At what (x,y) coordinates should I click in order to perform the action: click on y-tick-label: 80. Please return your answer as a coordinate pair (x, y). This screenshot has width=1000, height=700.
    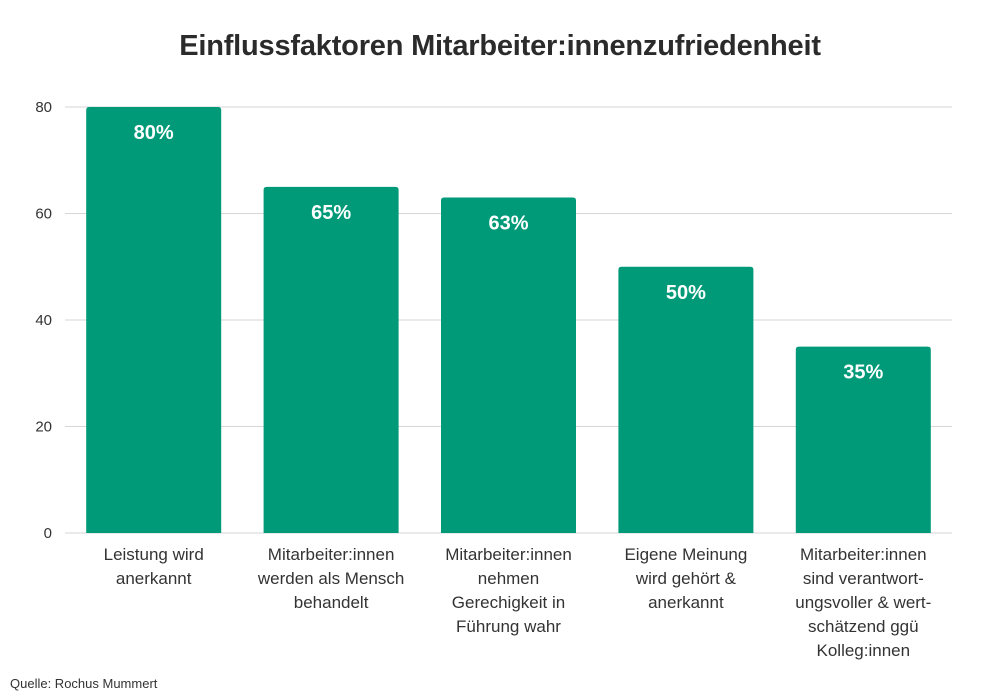
    Looking at the image, I should click on (43, 107).